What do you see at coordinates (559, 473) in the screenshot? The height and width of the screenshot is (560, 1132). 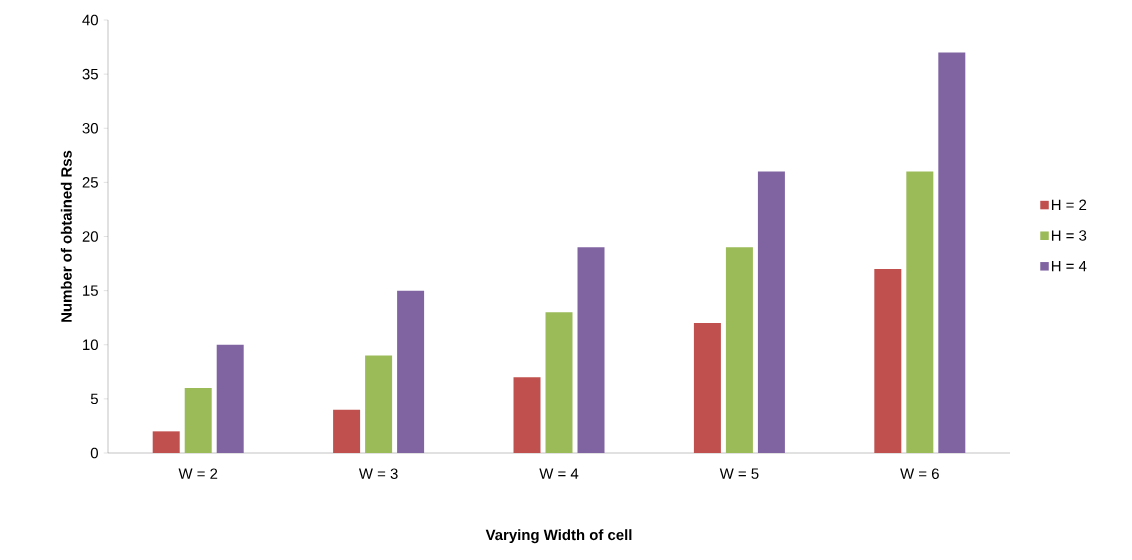 I see `x-tick-label: W = 4` at bounding box center [559, 473].